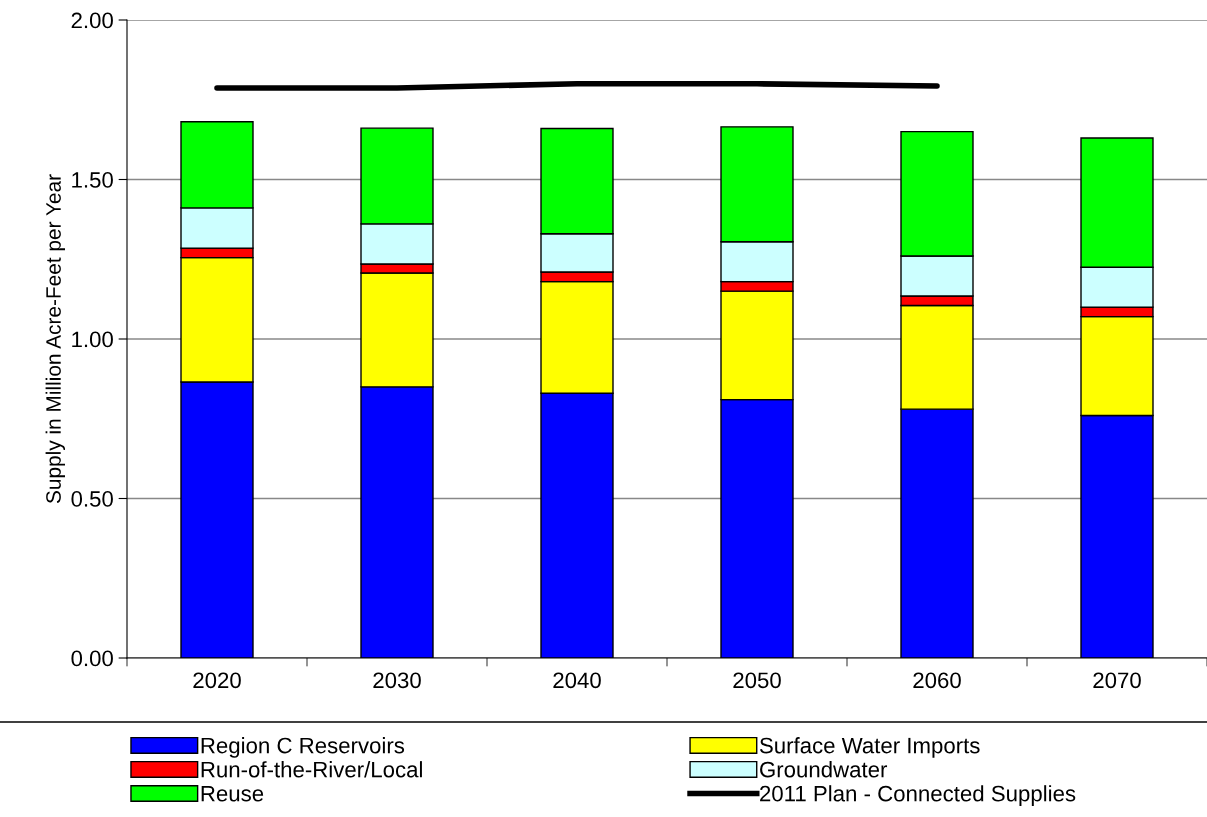 This screenshot has width=1207, height=817. Describe the element at coordinates (1117, 680) in the screenshot. I see `x-tick-label: 2070` at that location.